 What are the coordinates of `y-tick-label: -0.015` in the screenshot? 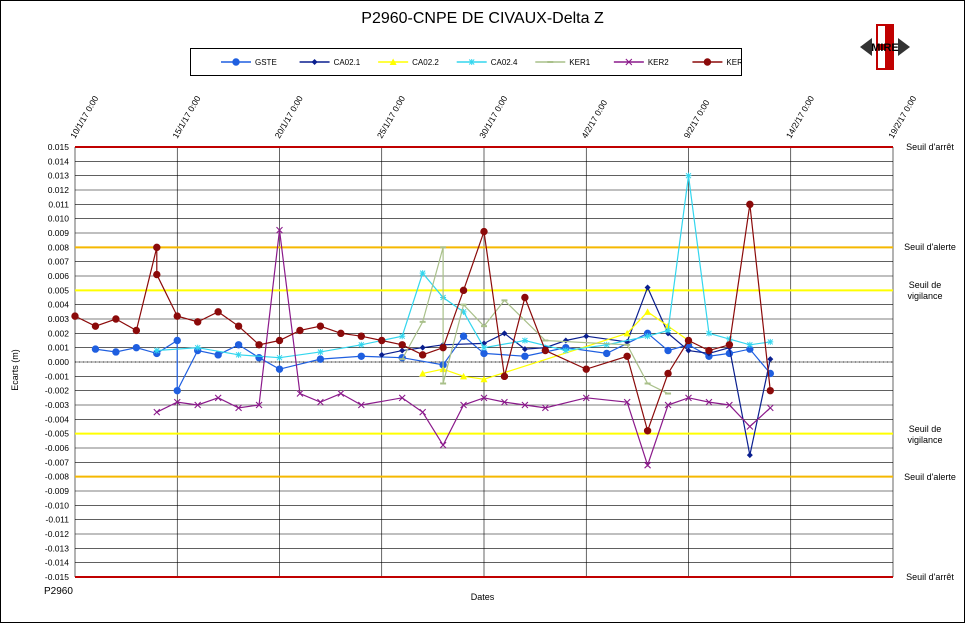 It's located at (57, 577).